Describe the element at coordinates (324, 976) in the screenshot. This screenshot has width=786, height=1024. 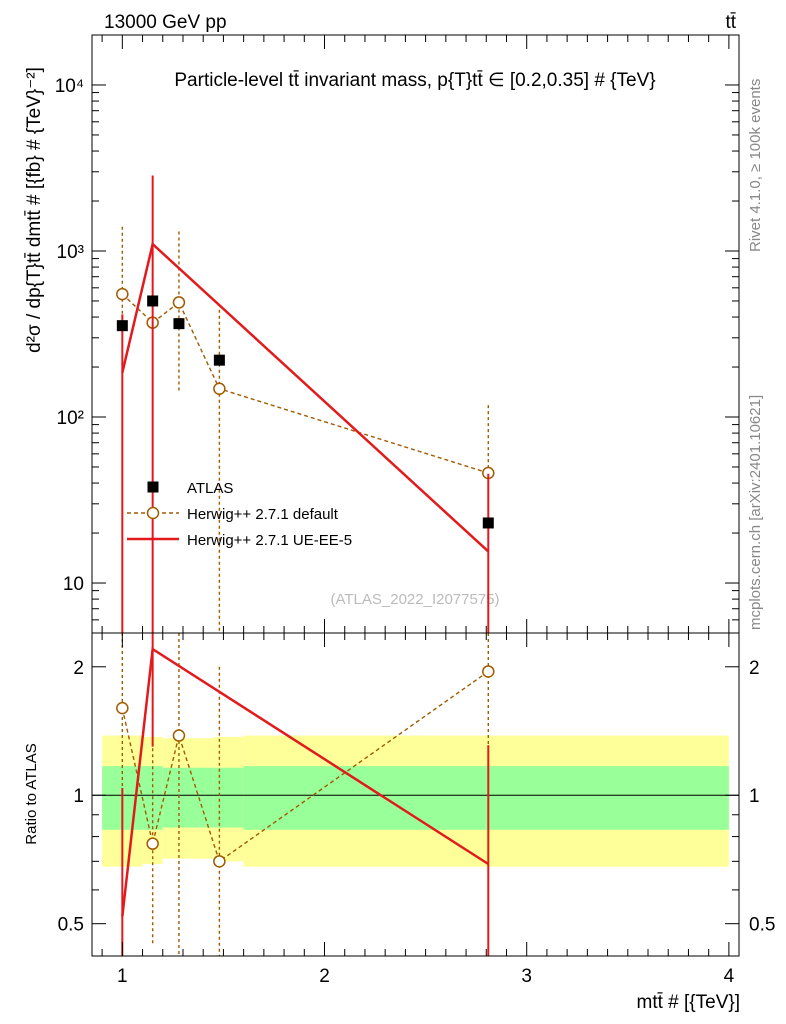
I see `x-tick-label: 2` at that location.